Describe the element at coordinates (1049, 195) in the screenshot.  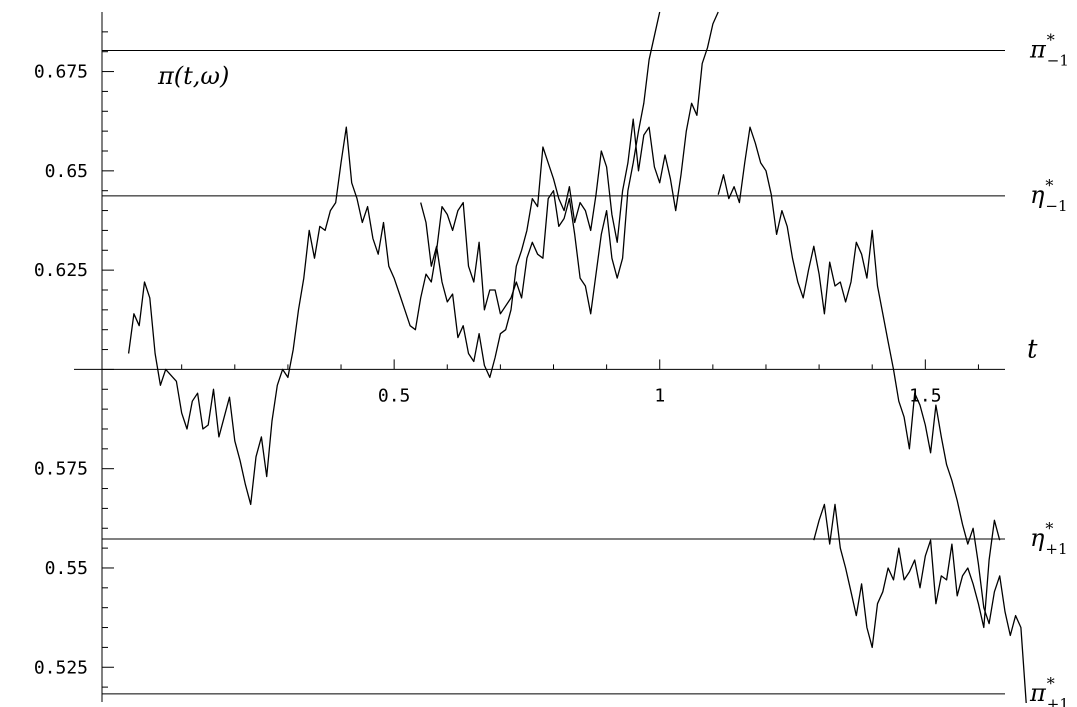
I see `reference-label-eta-minus: η* −1` at that location.